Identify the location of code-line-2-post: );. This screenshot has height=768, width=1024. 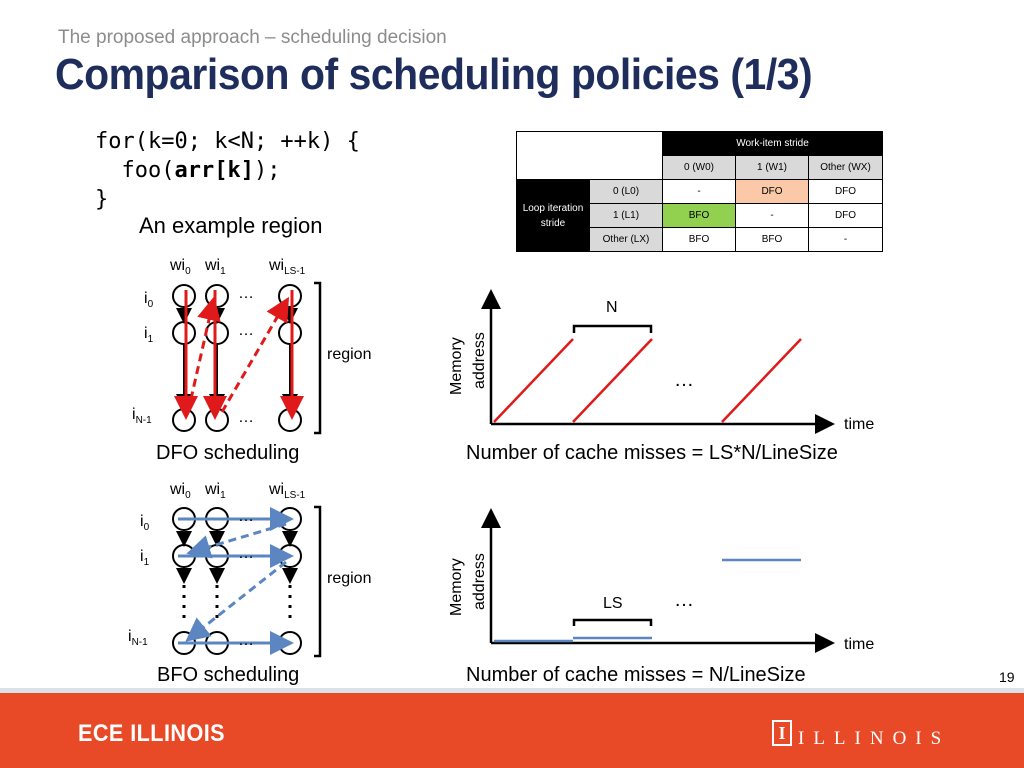
(267, 170).